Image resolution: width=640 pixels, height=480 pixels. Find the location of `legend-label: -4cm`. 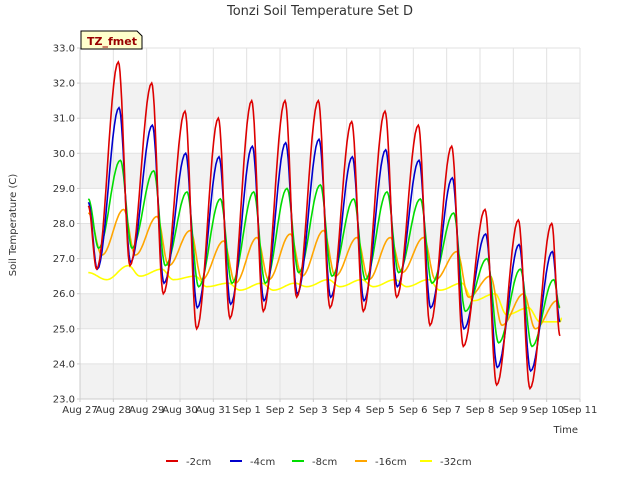

legend-label: -4cm is located at coordinates (262, 462).